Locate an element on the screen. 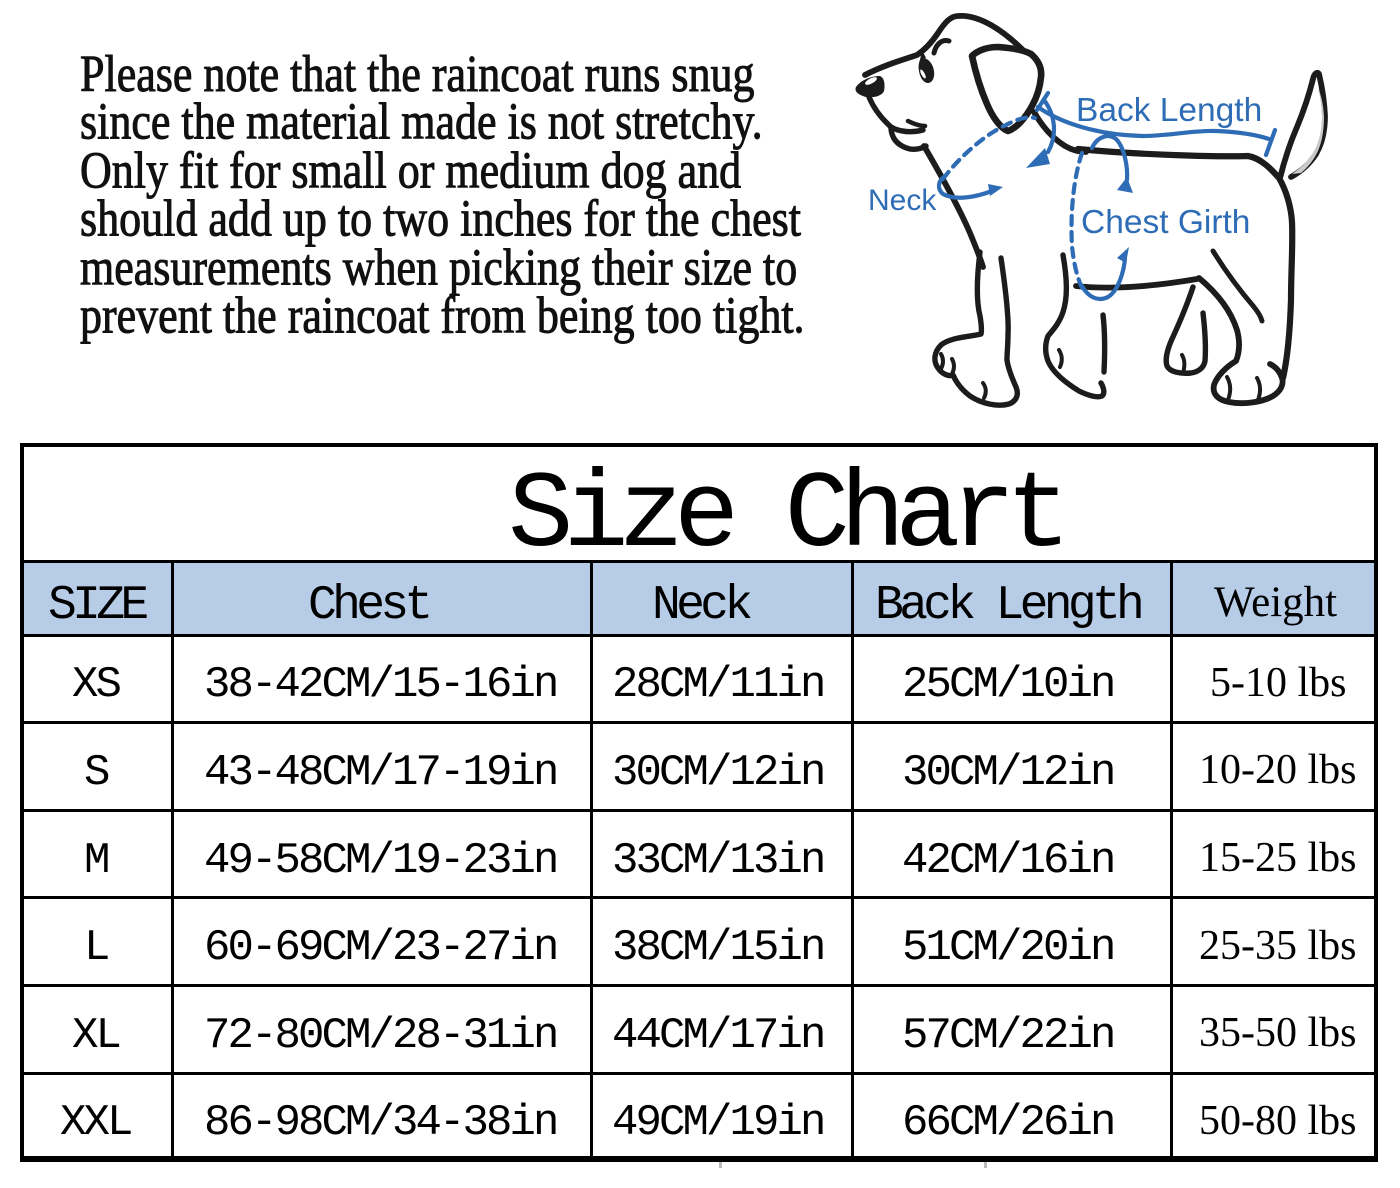 The width and height of the screenshot is (1400, 1188). svg-text: Neck is located at coordinates (902, 200).